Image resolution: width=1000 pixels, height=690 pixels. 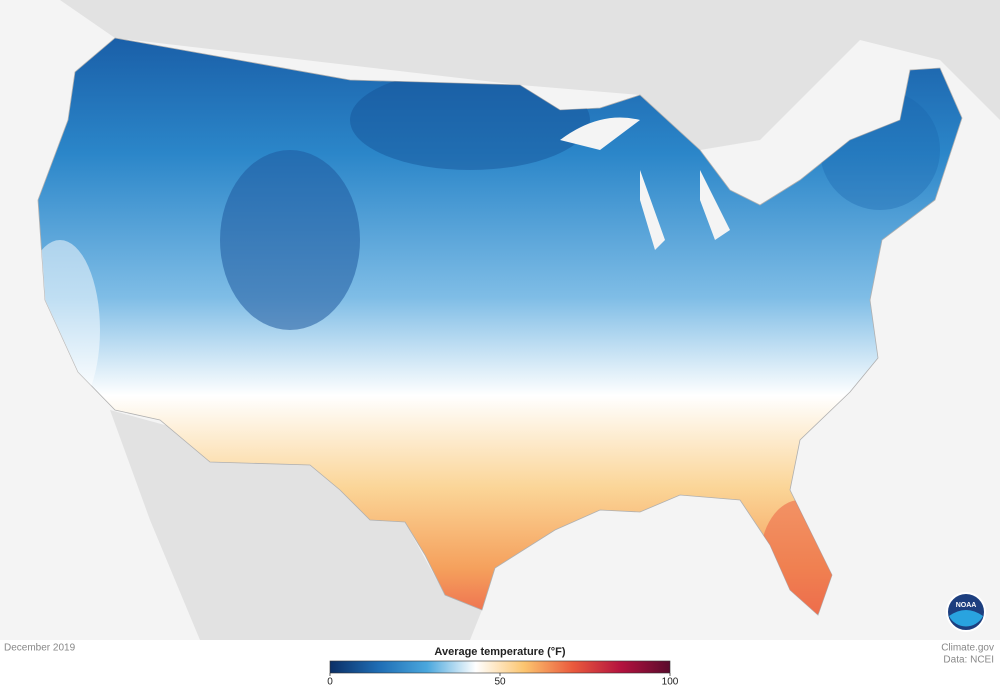 I want to click on colorbar, so click(x=500, y=667).